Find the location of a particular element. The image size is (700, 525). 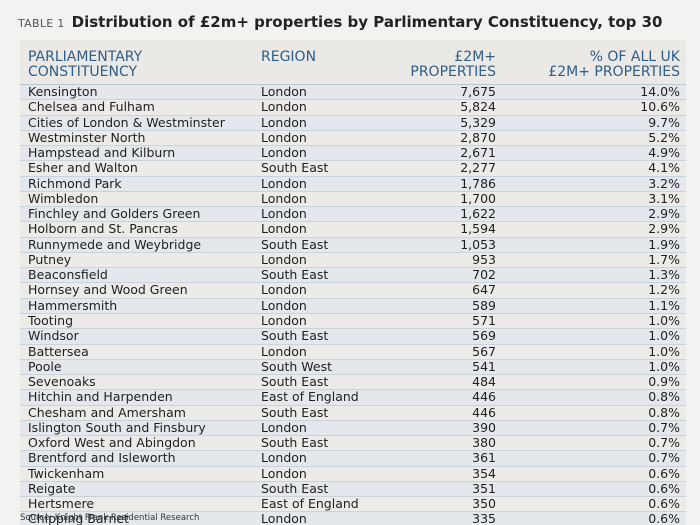

constituency-cell: Chipping Barnet is located at coordinates (78, 518).